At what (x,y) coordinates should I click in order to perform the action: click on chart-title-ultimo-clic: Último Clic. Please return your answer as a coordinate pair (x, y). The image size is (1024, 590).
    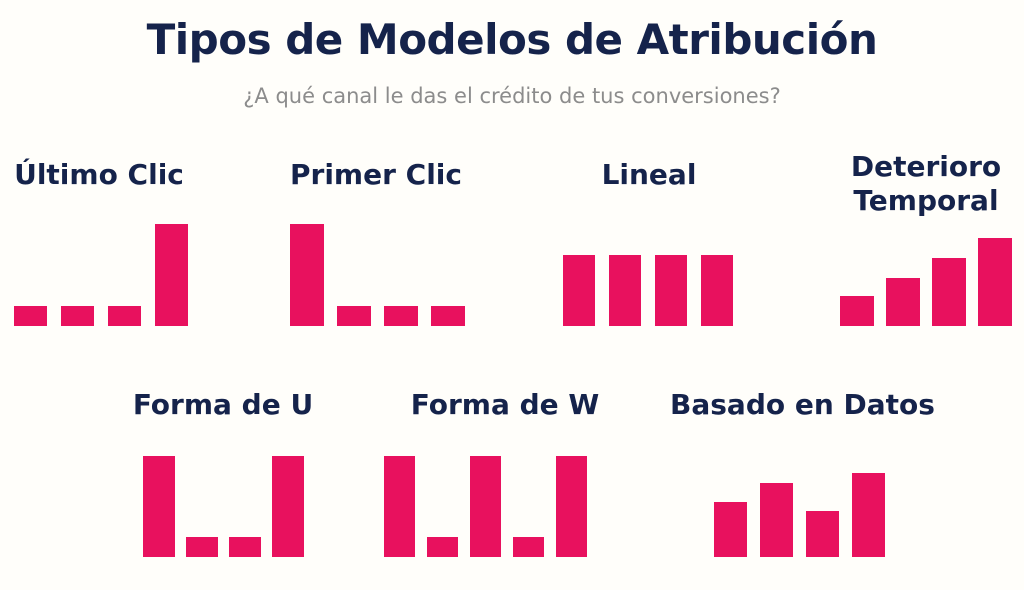
    Looking at the image, I should click on (99, 174).